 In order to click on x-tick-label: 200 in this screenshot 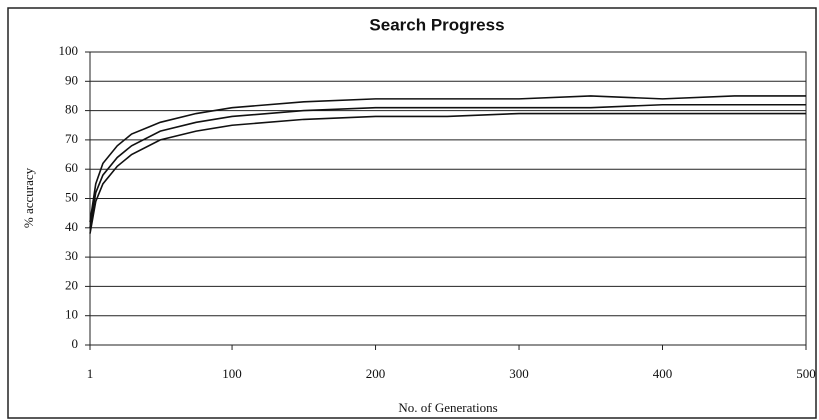, I will do `click(376, 373)`.